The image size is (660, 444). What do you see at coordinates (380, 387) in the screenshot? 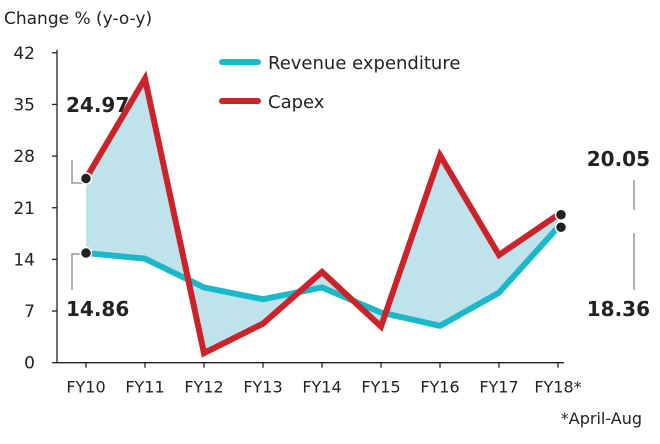
I see `x-tick-label: FY15` at bounding box center [380, 387].